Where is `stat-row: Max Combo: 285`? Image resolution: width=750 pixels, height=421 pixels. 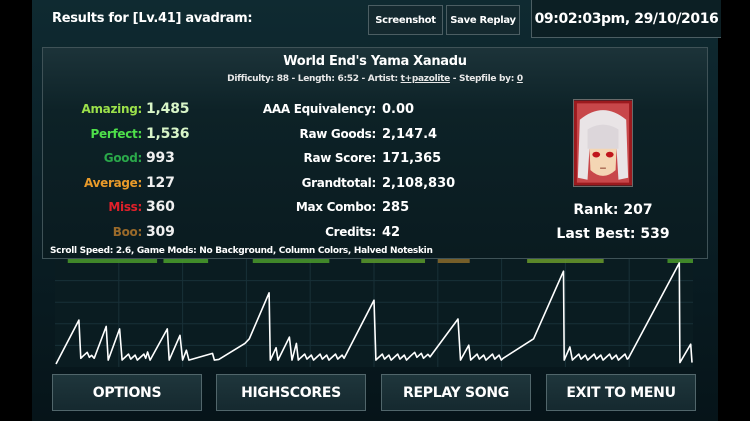
stat-row: Max Combo: 285 is located at coordinates (226, 211).